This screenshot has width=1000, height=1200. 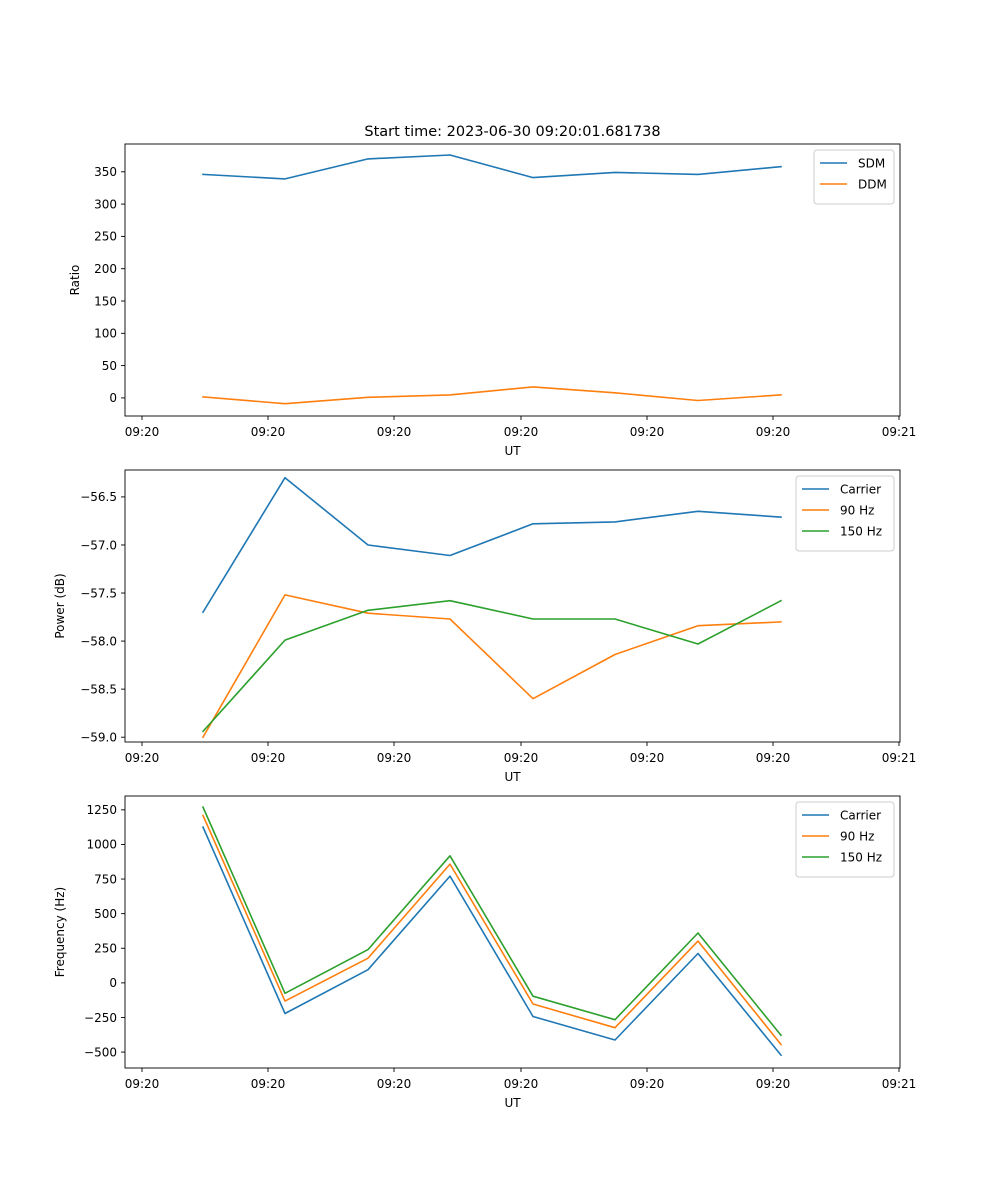 What do you see at coordinates (75, 280) in the screenshot?
I see `y-axis-label: Ratio` at bounding box center [75, 280].